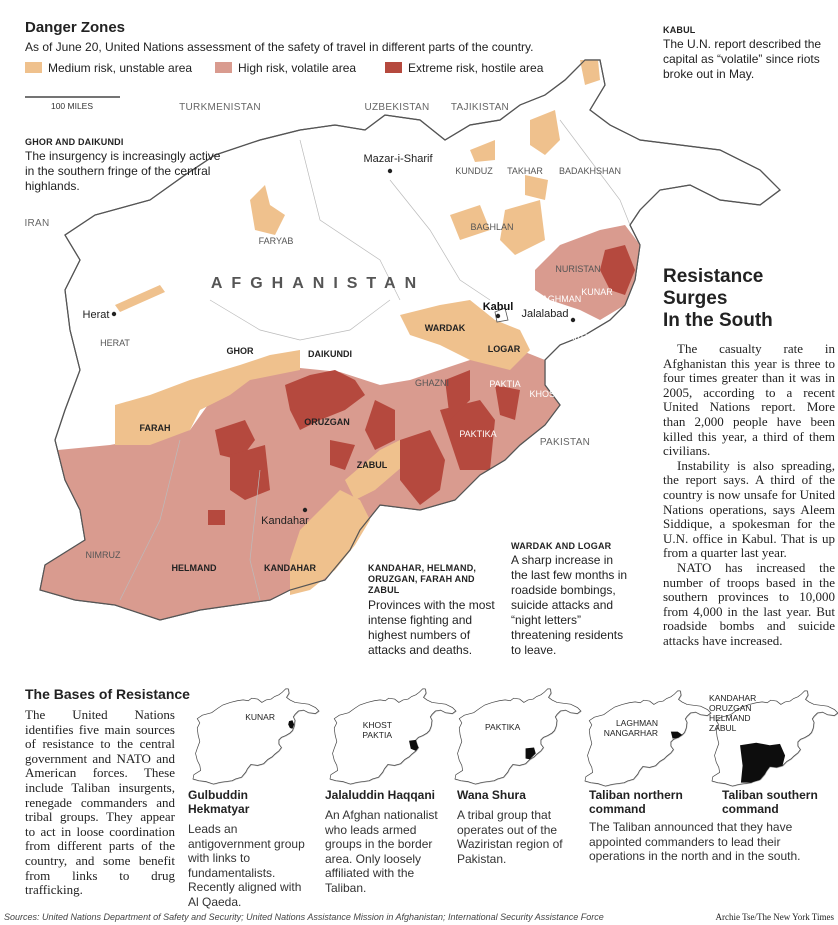 The height and width of the screenshot is (925, 838). What do you see at coordinates (396, 107) in the screenshot?
I see `map-label: UZBEKISTAN` at bounding box center [396, 107].